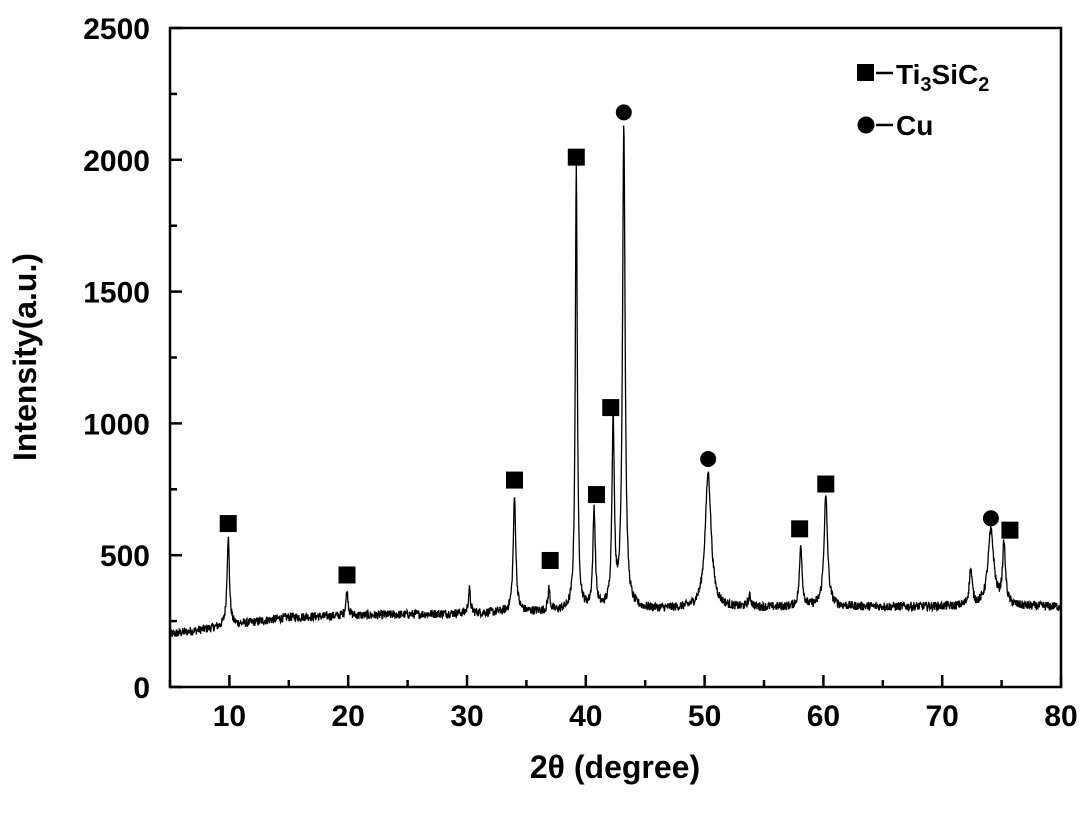 The image size is (1086, 814). I want to click on y-tick-label: 2500, so click(116, 29).